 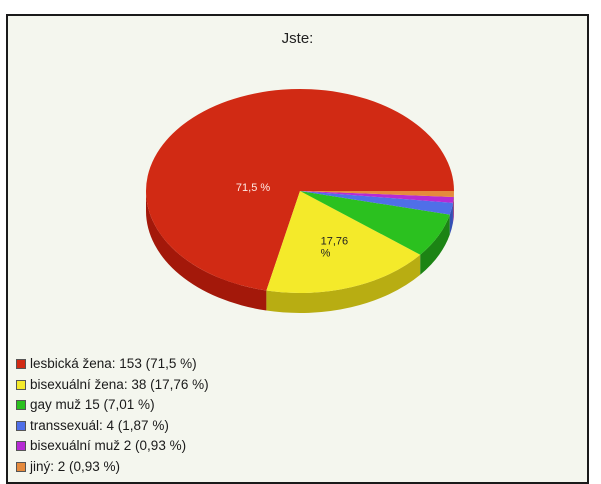 I want to click on legend-label: transsexuál: 4 (1,87 %), so click(x=99, y=426).